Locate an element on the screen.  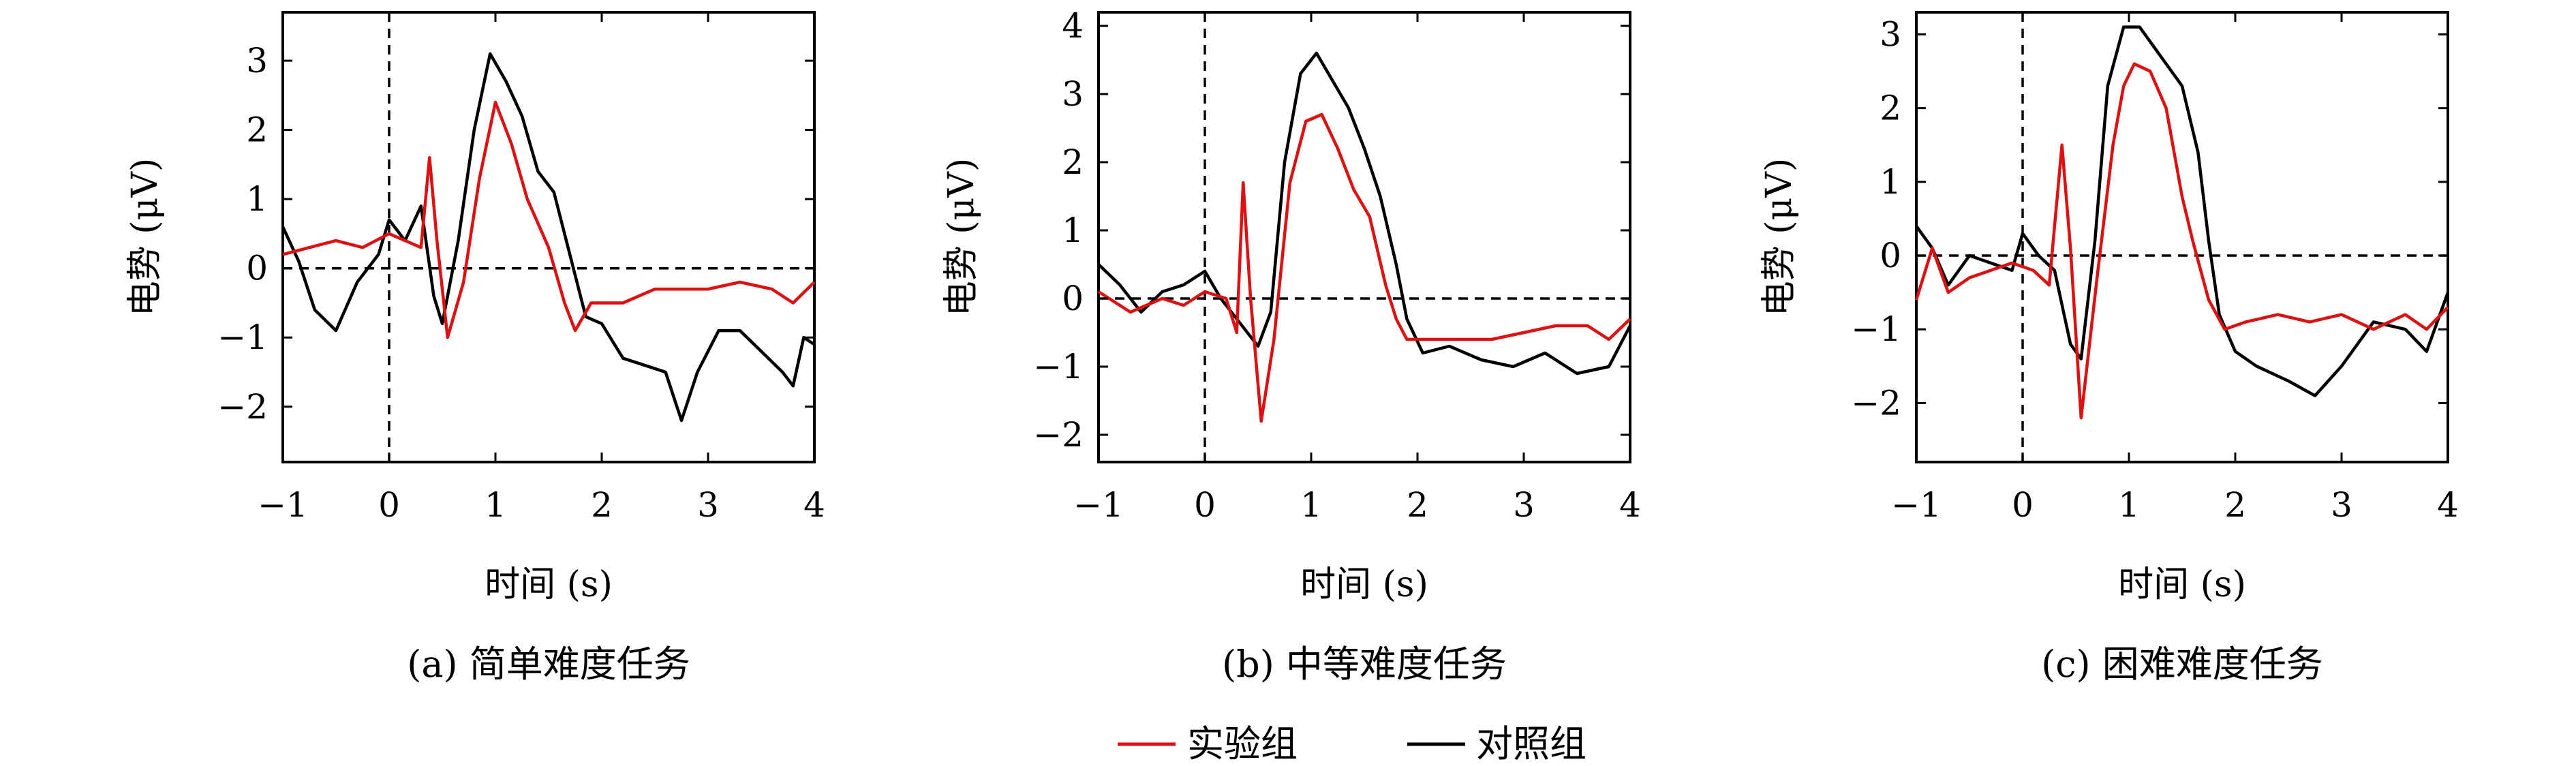
legend-label-experimental: 实验组 is located at coordinates (1242, 743).